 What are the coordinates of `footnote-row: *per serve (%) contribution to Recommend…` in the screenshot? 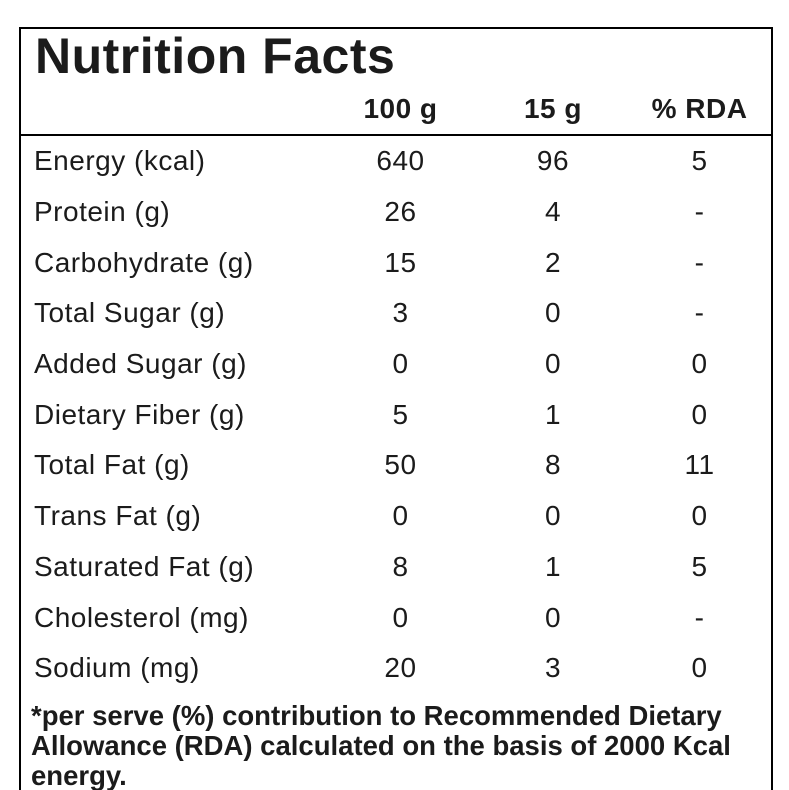 It's located at (396, 742).